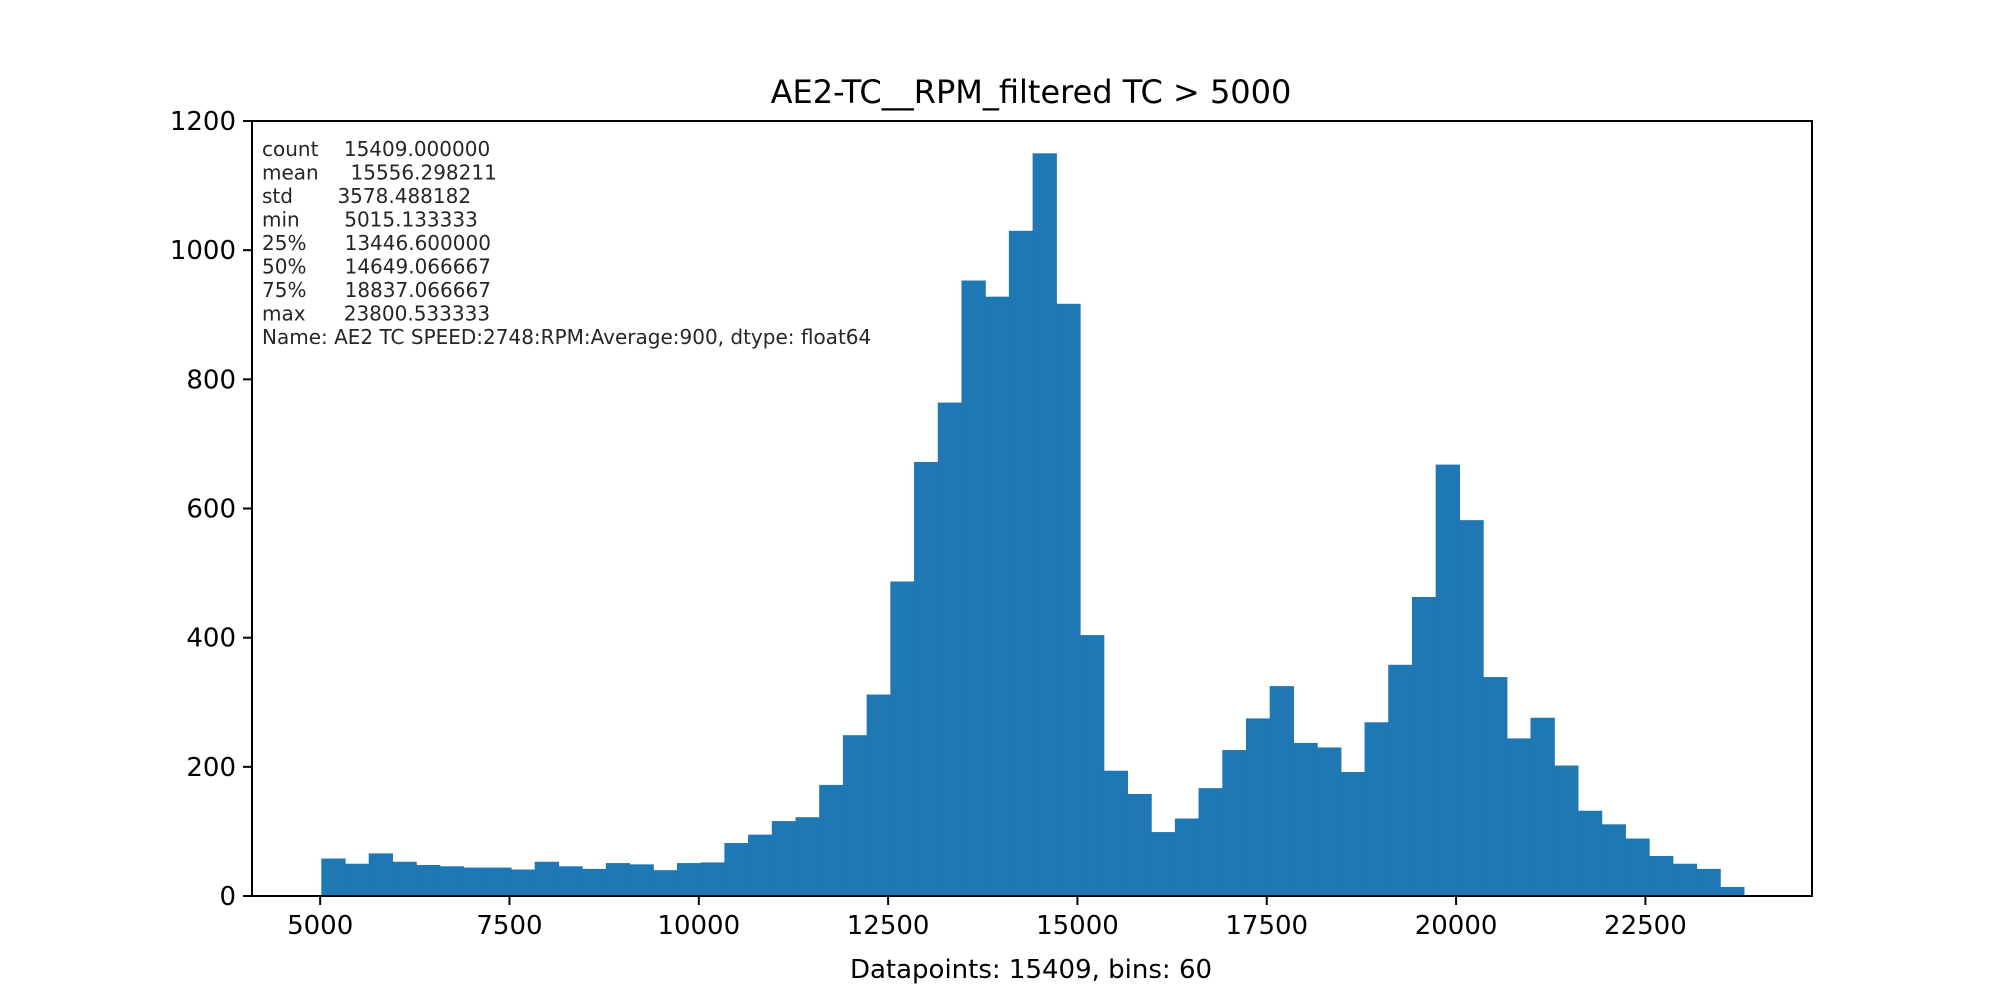 The height and width of the screenshot is (1004, 2000). Describe the element at coordinates (1266, 926) in the screenshot. I see `x-tick-label: 17500` at that location.